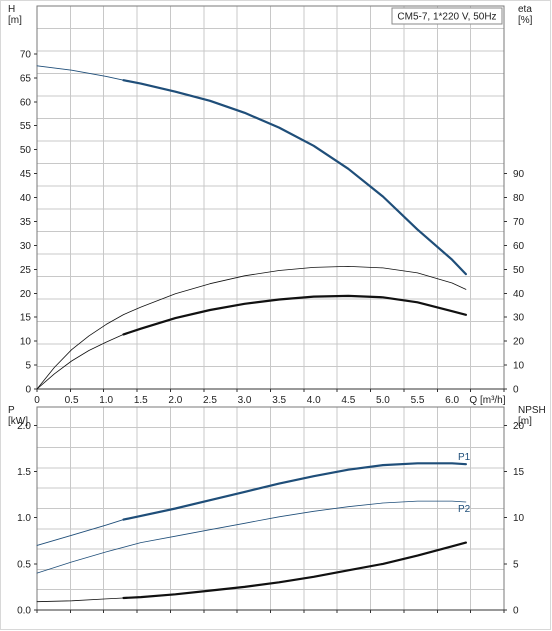 This screenshot has height=631, width=552. What do you see at coordinates (28, 366) in the screenshot?
I see `left-axis-tick-label: 5` at bounding box center [28, 366].